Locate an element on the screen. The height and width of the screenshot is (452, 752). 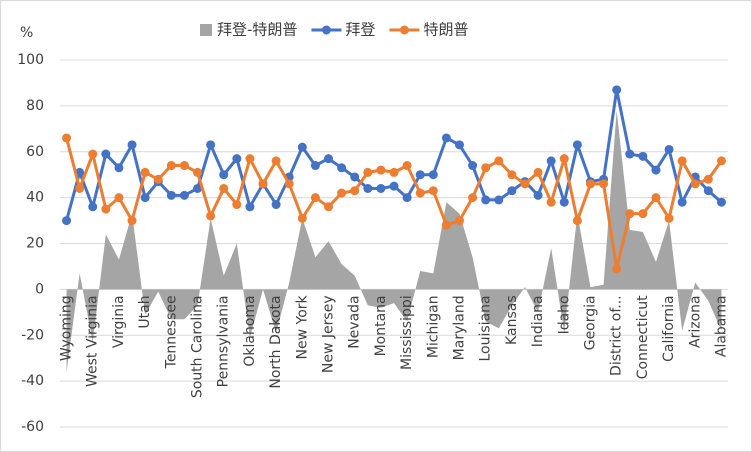
legend-label: 拜登-特朗普 is located at coordinates (257, 30).